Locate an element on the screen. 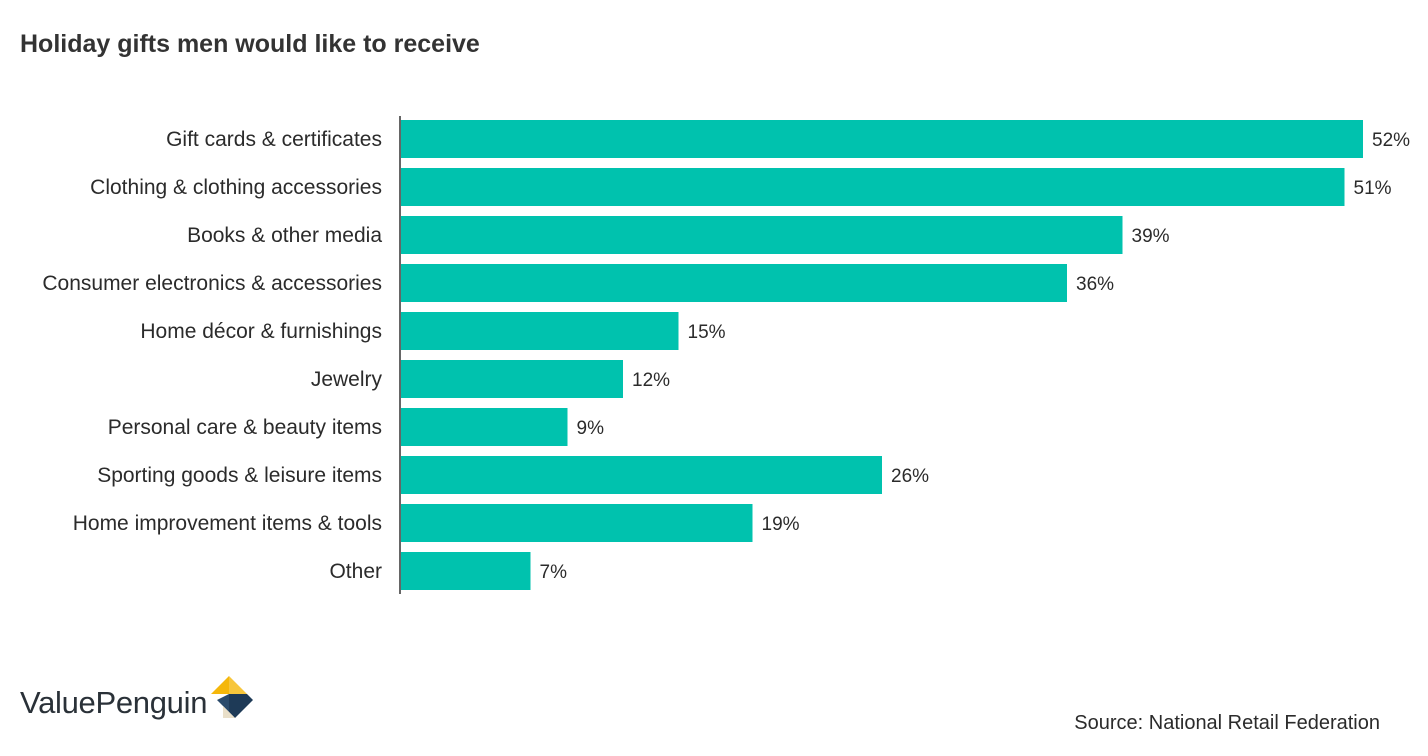  category-label: Jewelry is located at coordinates (347, 379).